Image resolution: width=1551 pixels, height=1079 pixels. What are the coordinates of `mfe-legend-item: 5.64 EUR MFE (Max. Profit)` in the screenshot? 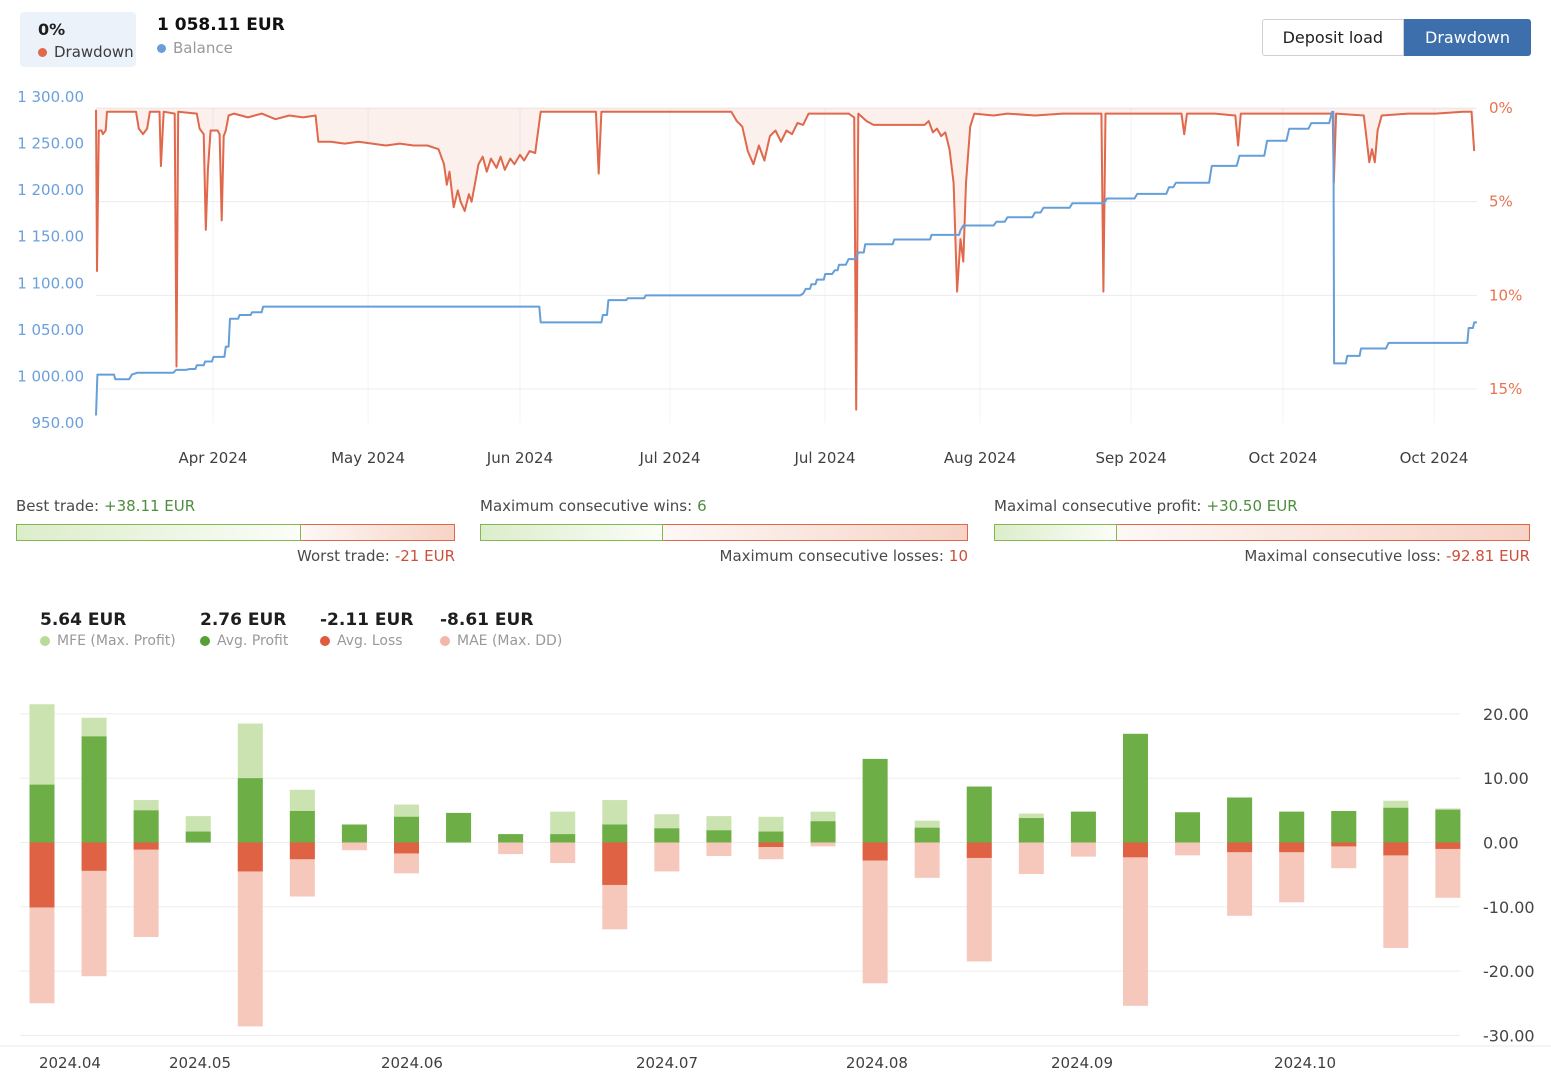 It's located at (108, 629).